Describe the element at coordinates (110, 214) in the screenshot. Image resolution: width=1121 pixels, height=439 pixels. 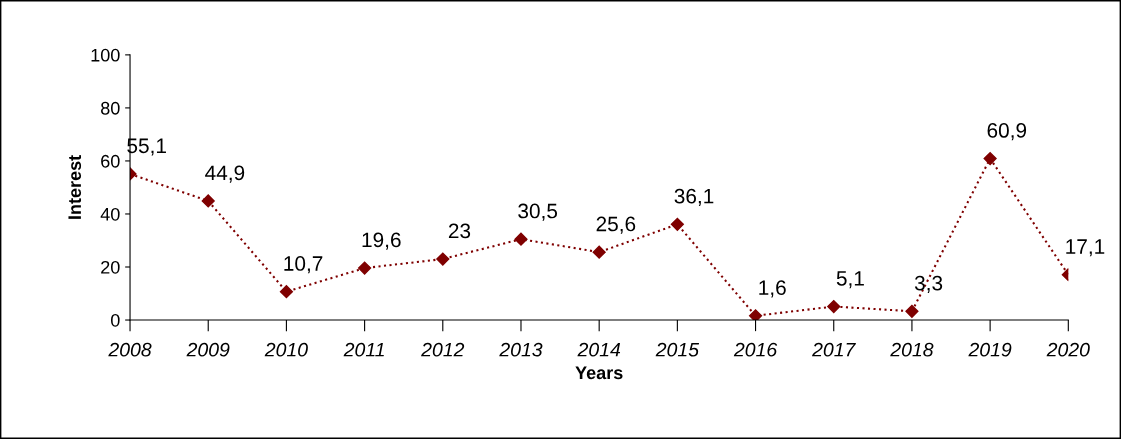
I see `y-tick-label: 40` at that location.